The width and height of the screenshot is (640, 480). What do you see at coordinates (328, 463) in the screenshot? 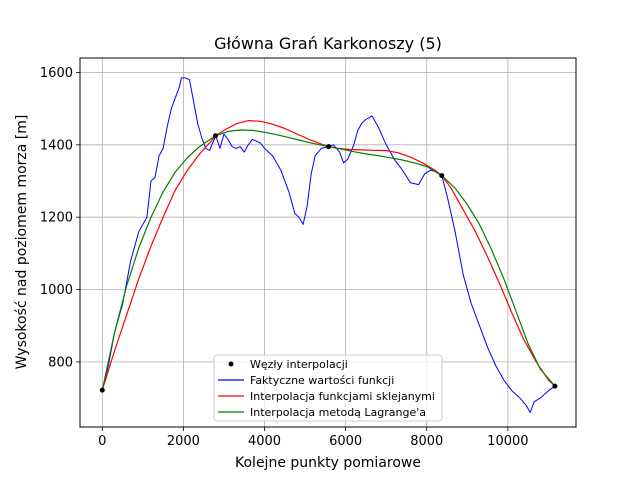
I see `x-axis-label: Kolejne punkty pomiarowe` at bounding box center [328, 463].